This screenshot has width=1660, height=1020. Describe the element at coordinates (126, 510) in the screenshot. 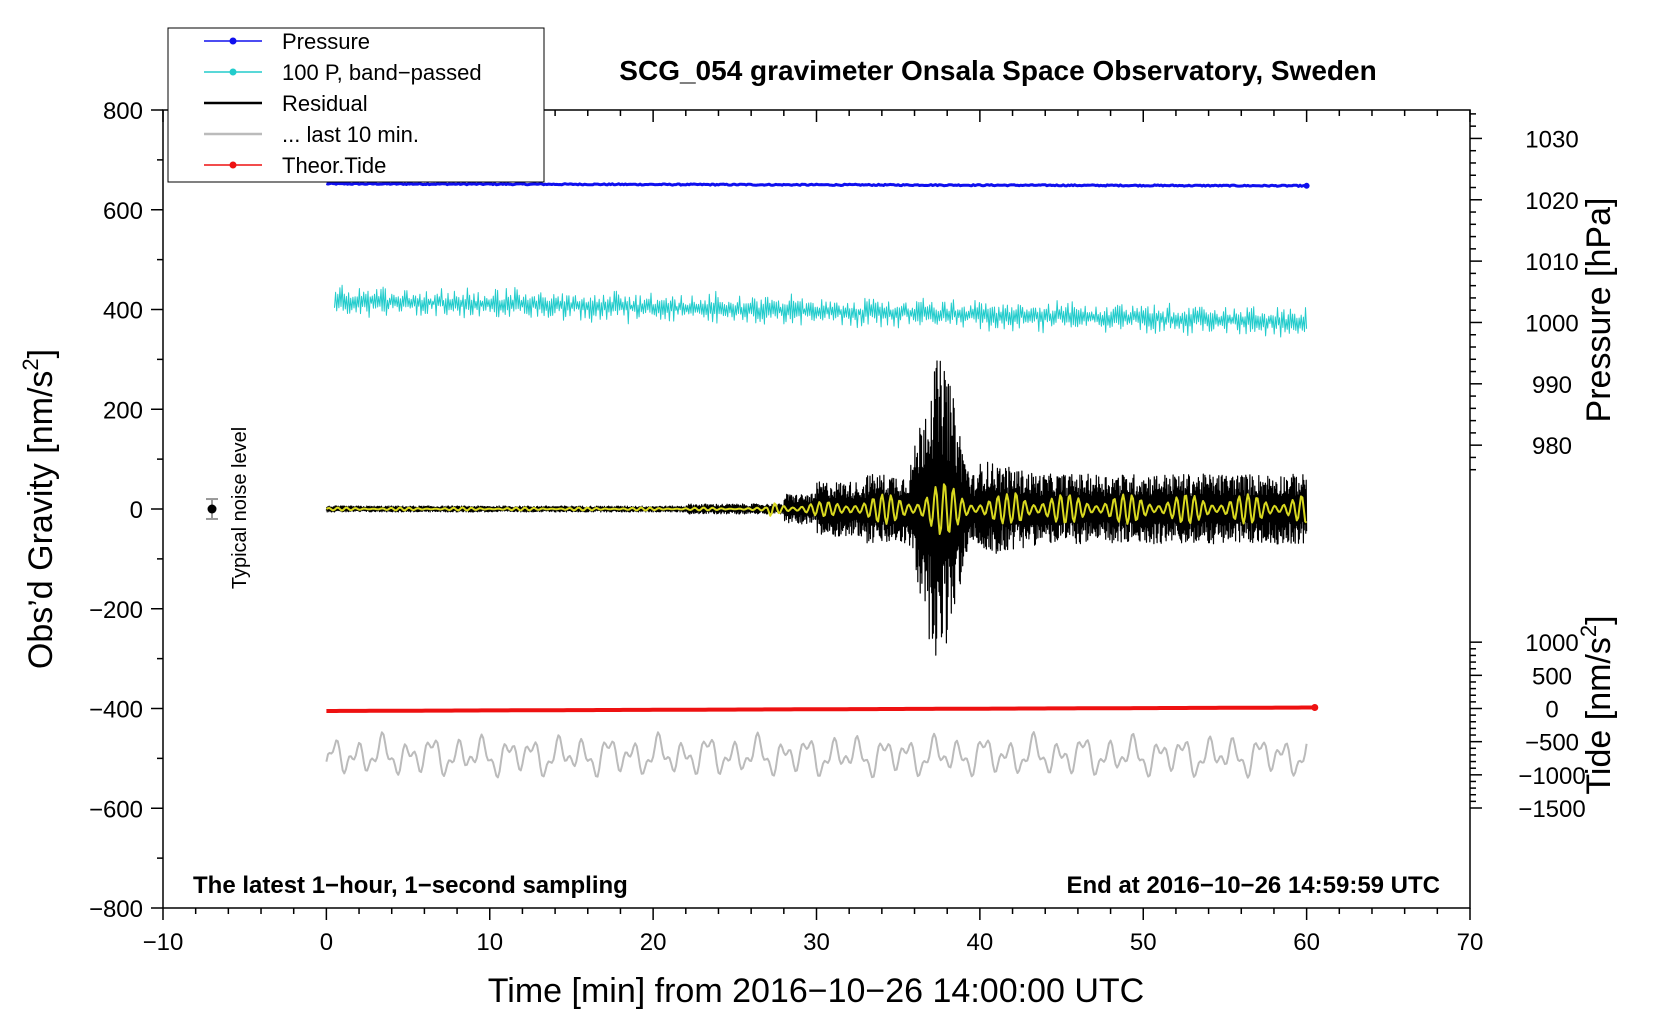

I see `y-axis-gravity: 800 600 400 200 0 −200 −400 −600 −800` at that location.